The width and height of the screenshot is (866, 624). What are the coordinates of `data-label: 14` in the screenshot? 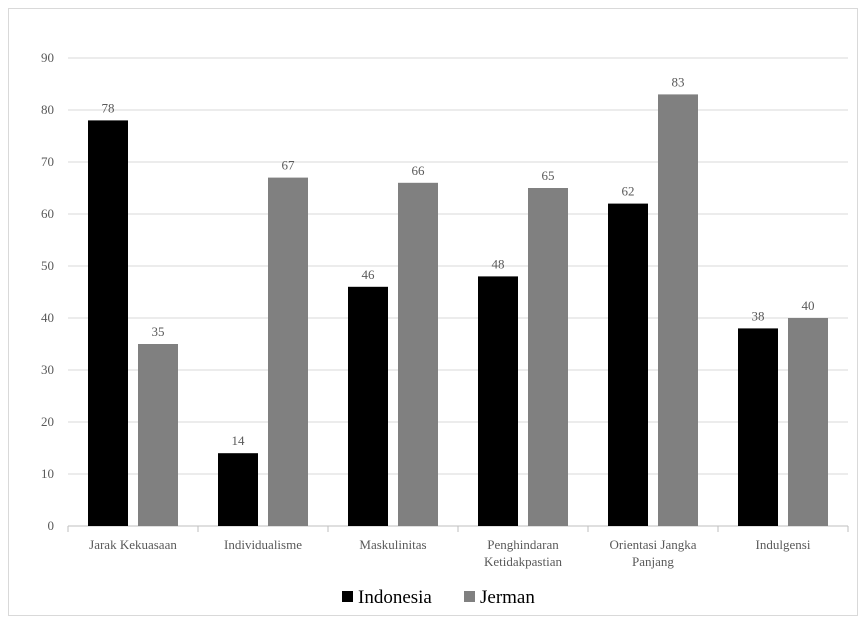 It's located at (239, 440).